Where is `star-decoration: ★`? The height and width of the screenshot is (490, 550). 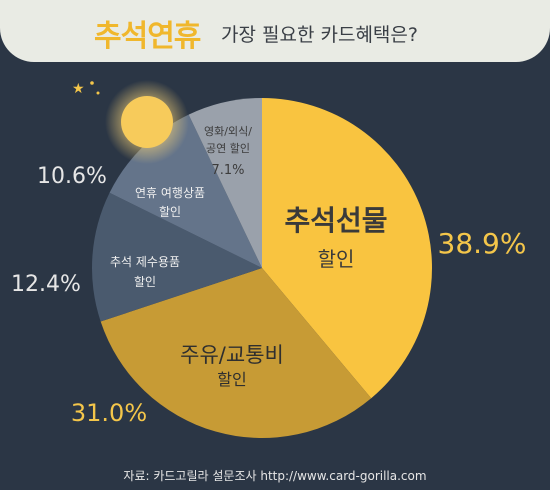 star-decoration: ★ is located at coordinates (86, 89).